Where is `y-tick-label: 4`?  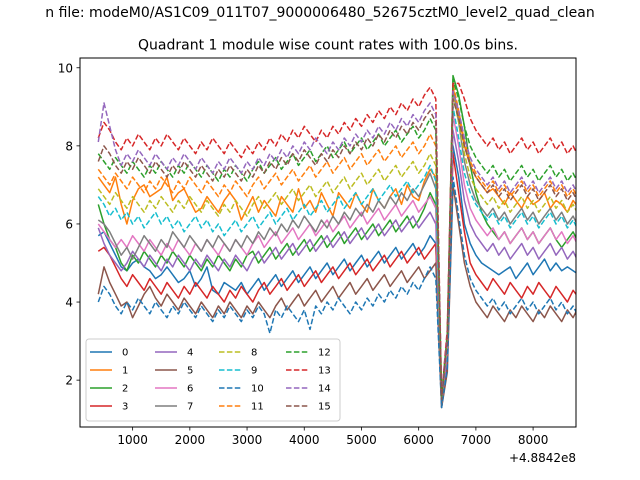
y-tick-label: 4 is located at coordinates (69, 303).